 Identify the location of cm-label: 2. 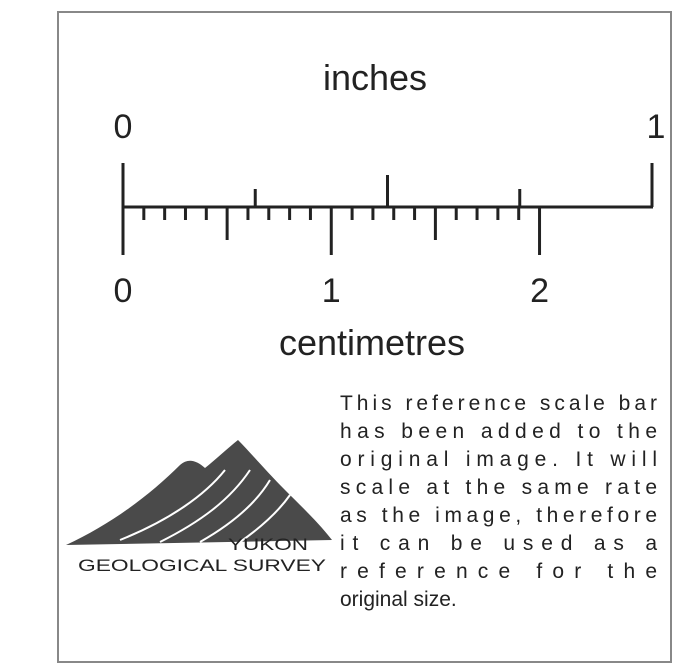
(539, 291).